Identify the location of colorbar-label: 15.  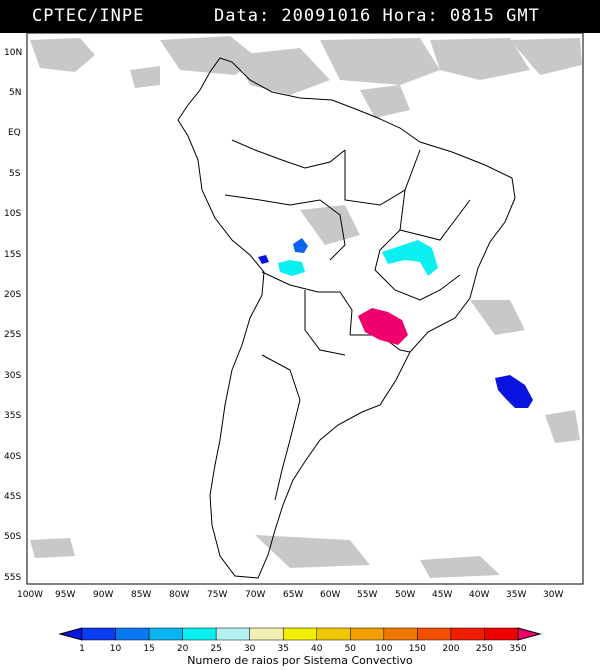
(148, 649).